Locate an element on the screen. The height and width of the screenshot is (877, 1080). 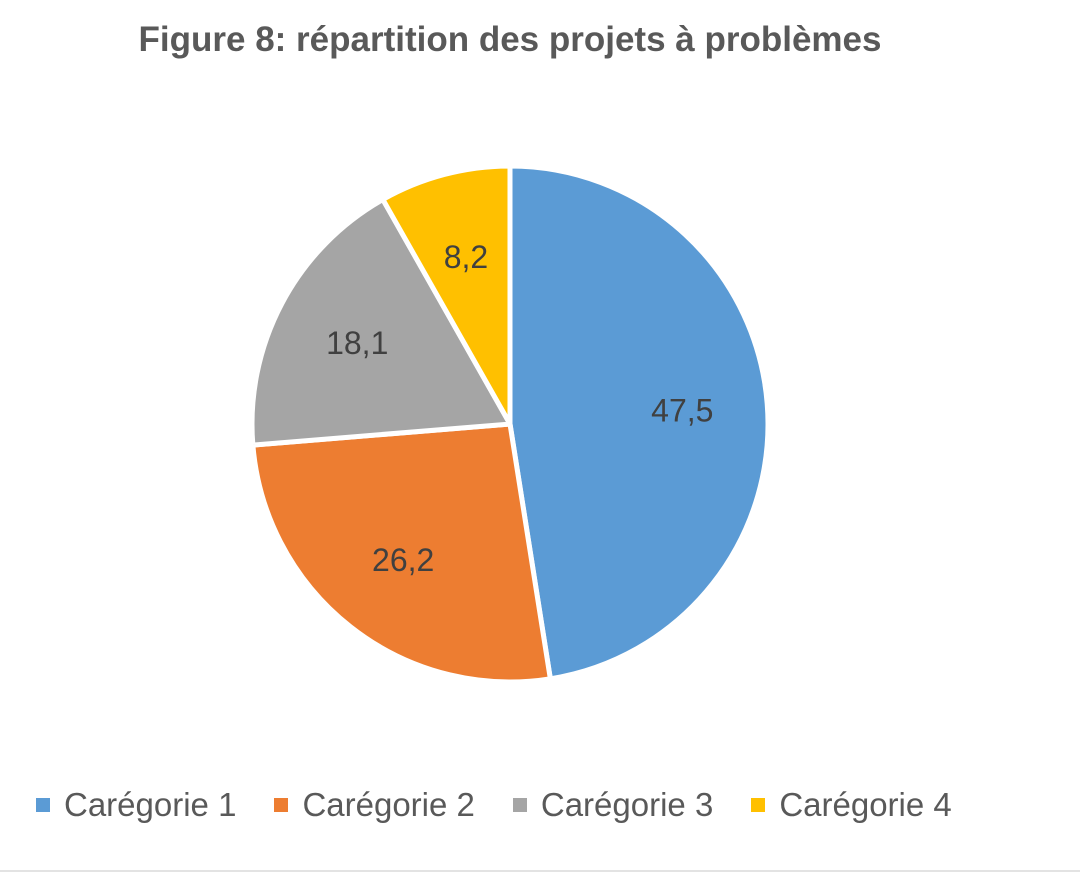
legend-item-3: Carégorie 3 is located at coordinates (613, 805).